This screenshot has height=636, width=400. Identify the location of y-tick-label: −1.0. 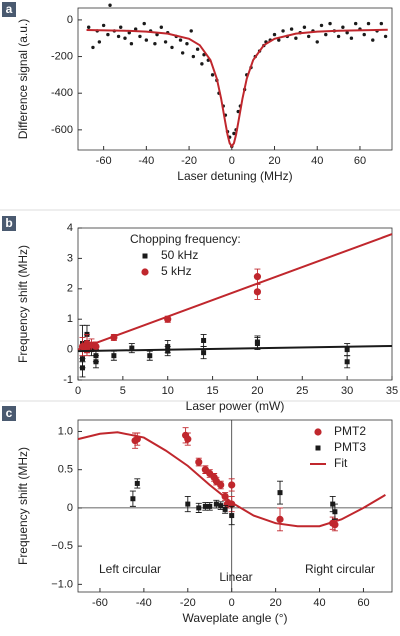
(62, 584).